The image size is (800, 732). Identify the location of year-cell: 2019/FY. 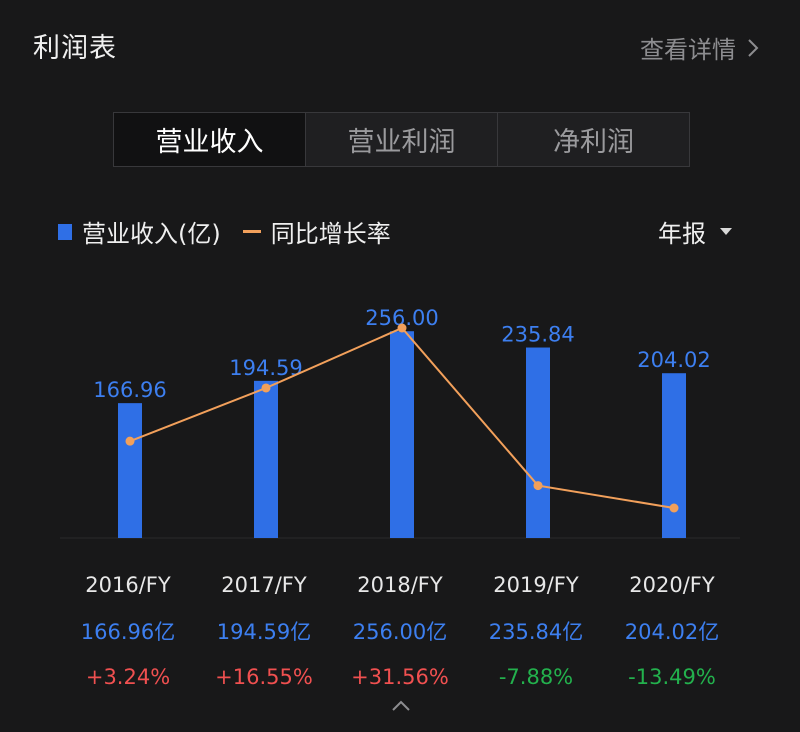
(536, 585).